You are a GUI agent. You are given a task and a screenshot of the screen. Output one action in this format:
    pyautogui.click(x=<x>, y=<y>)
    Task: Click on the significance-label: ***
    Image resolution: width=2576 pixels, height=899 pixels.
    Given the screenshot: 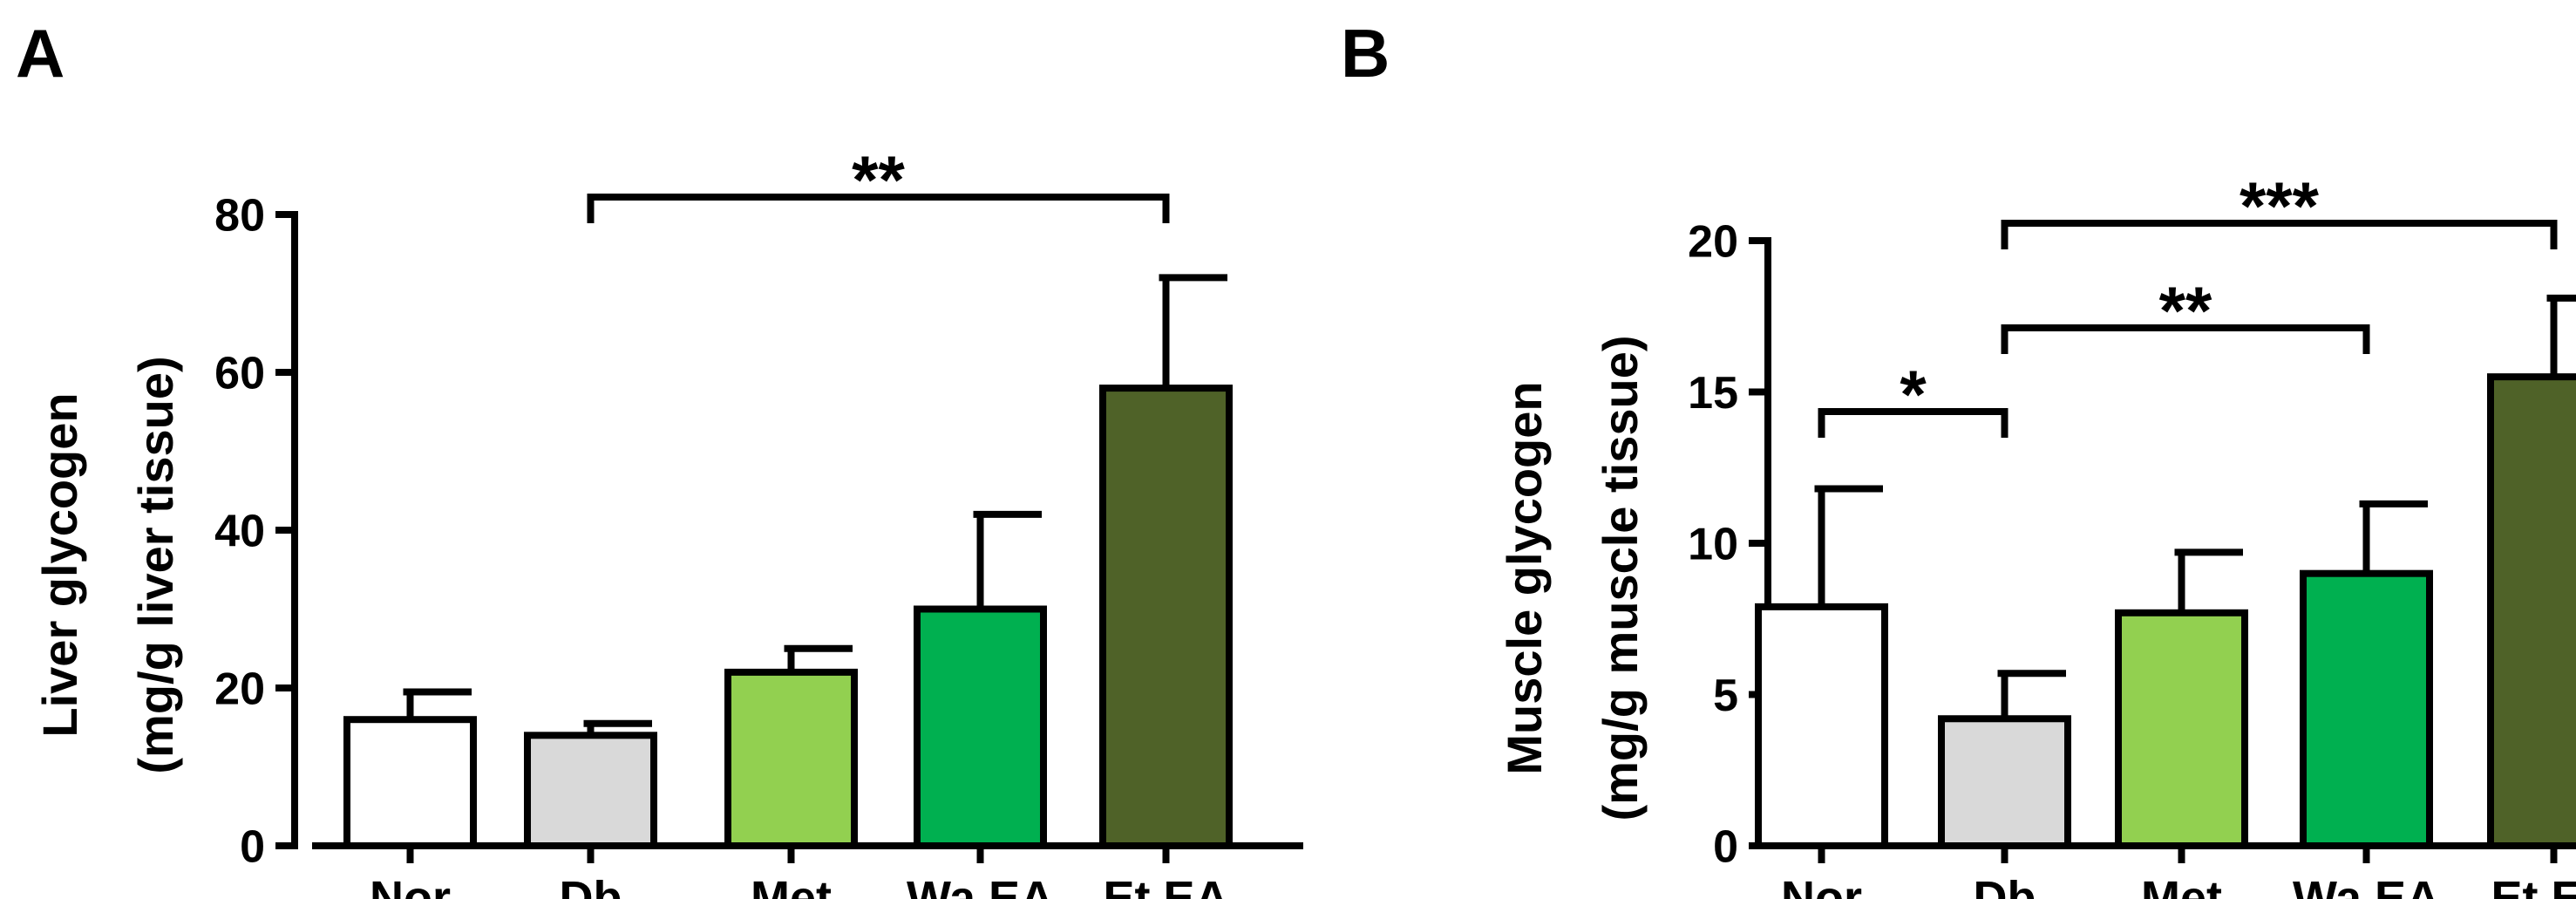 What is the action you would take?
    pyautogui.click(x=2280, y=205)
    